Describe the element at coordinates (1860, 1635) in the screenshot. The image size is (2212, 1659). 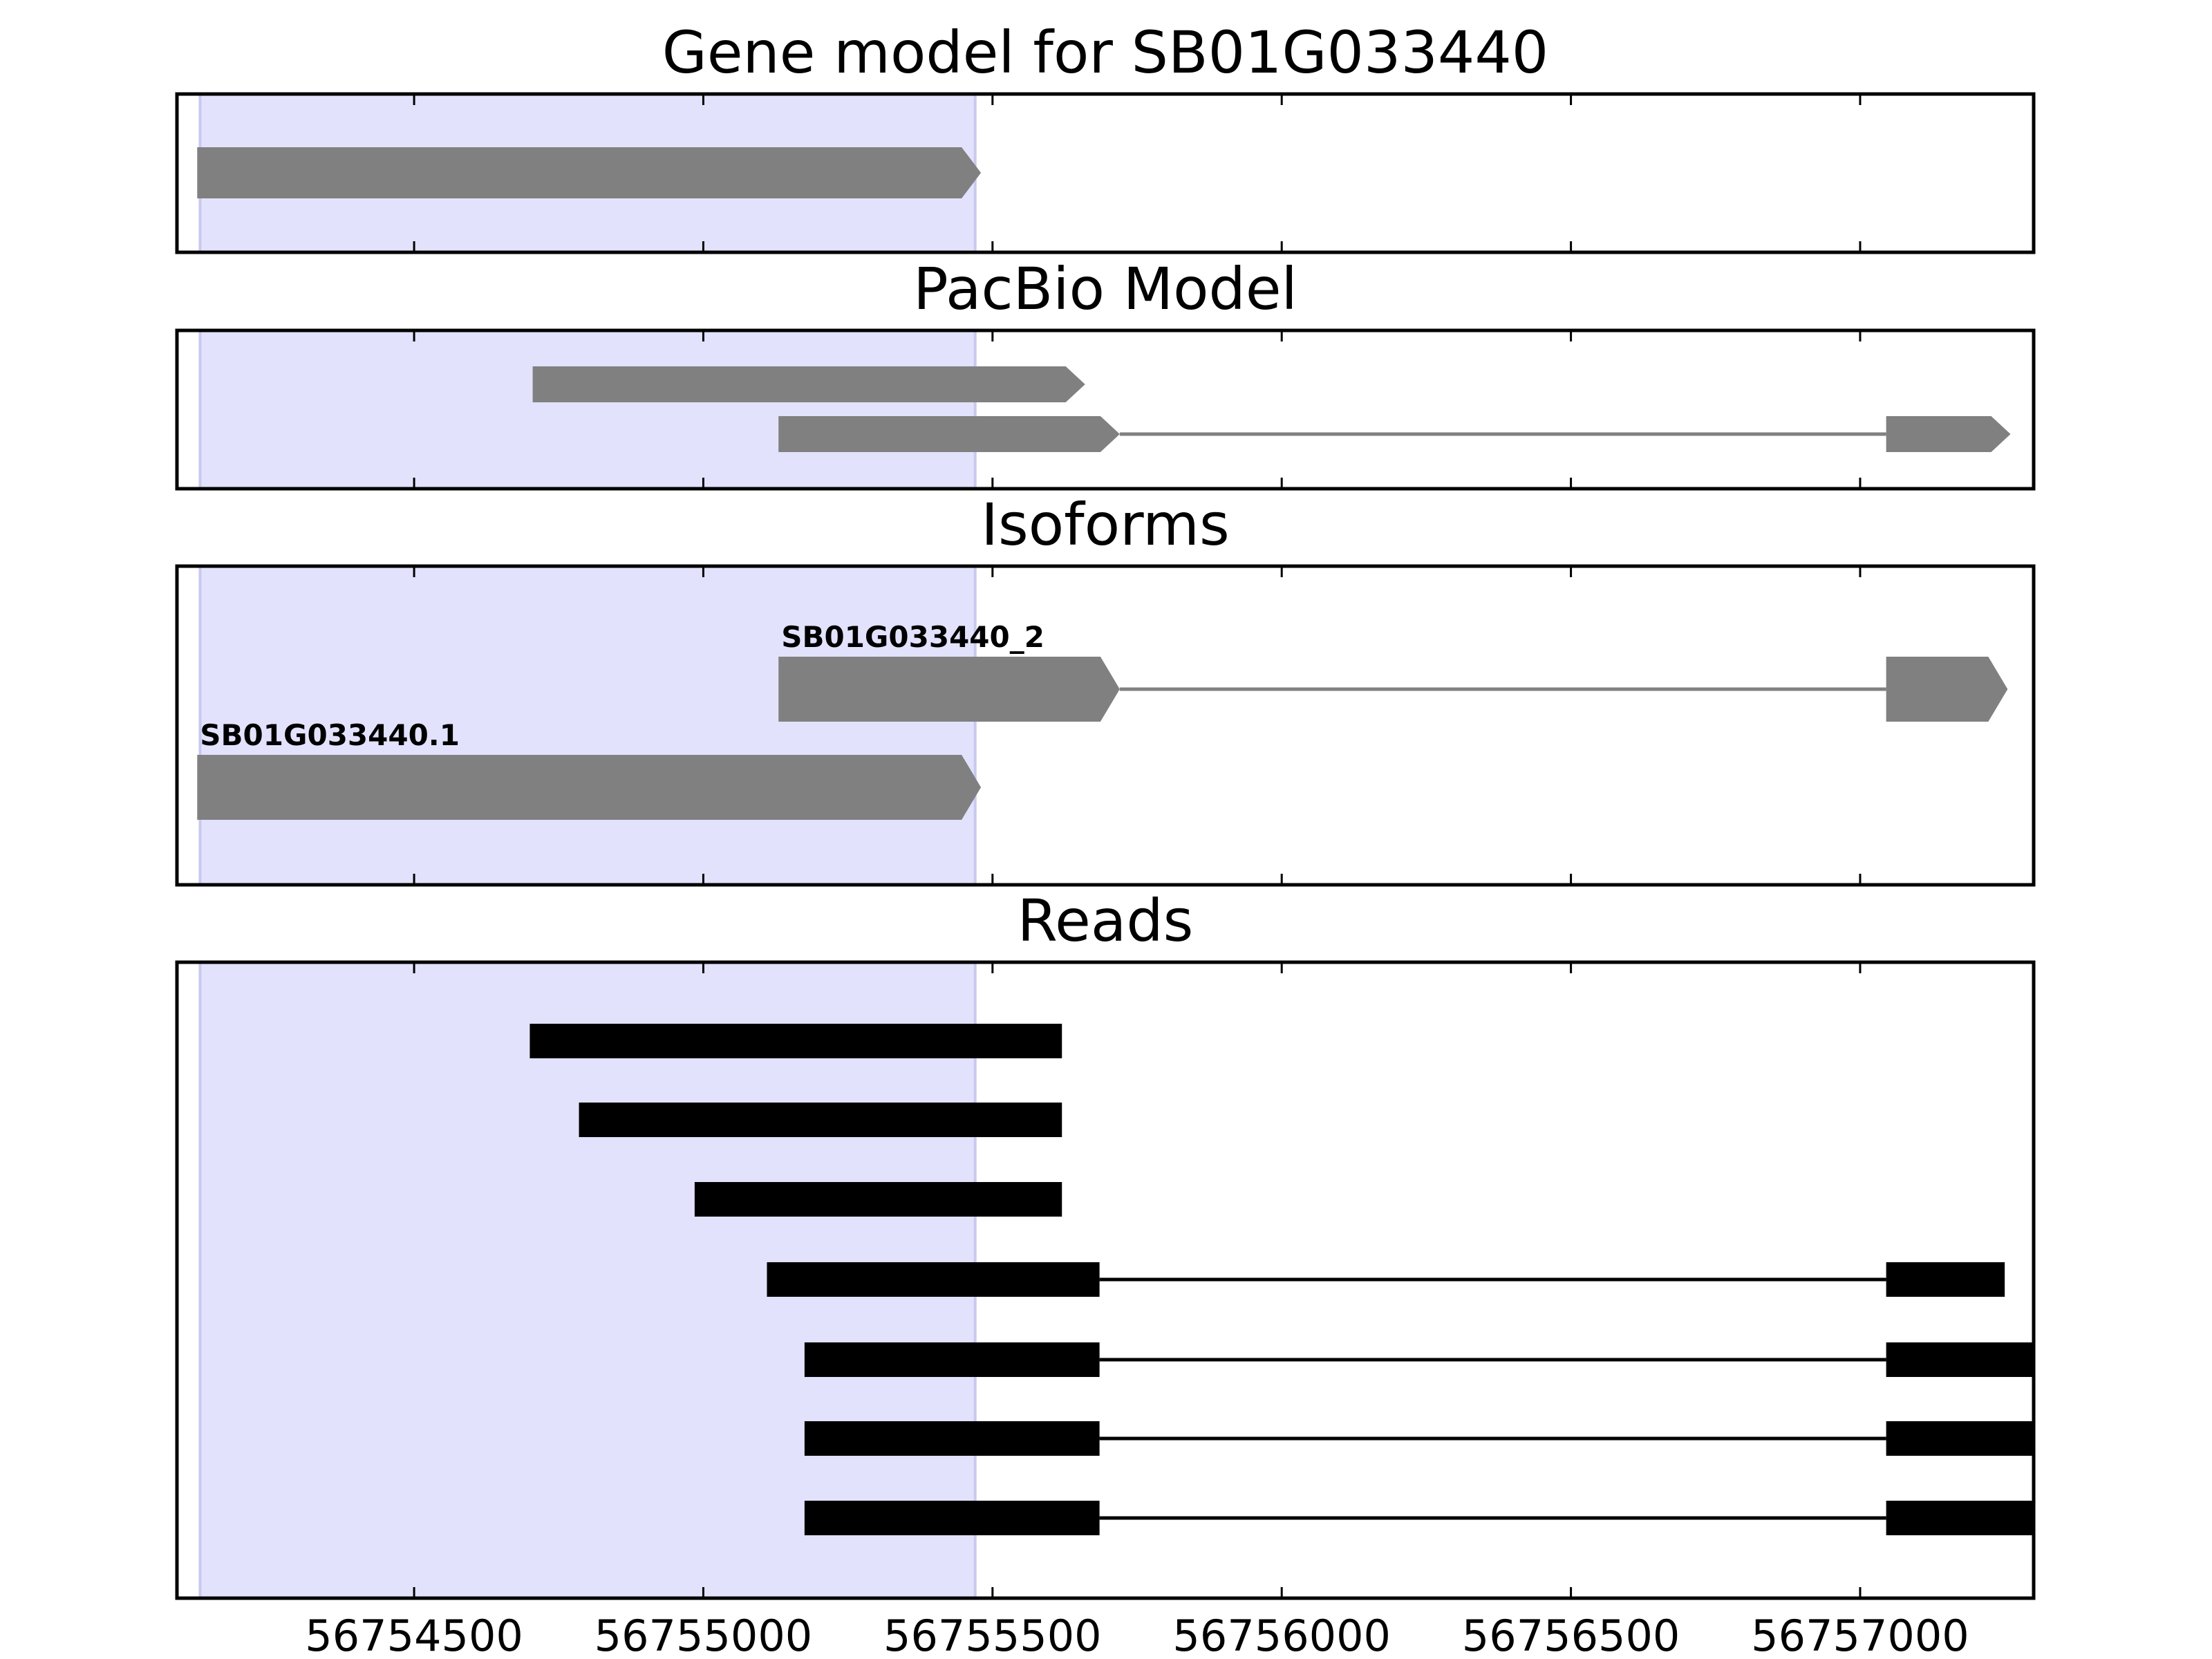
I see `x-tick-label: 56757000` at that location.